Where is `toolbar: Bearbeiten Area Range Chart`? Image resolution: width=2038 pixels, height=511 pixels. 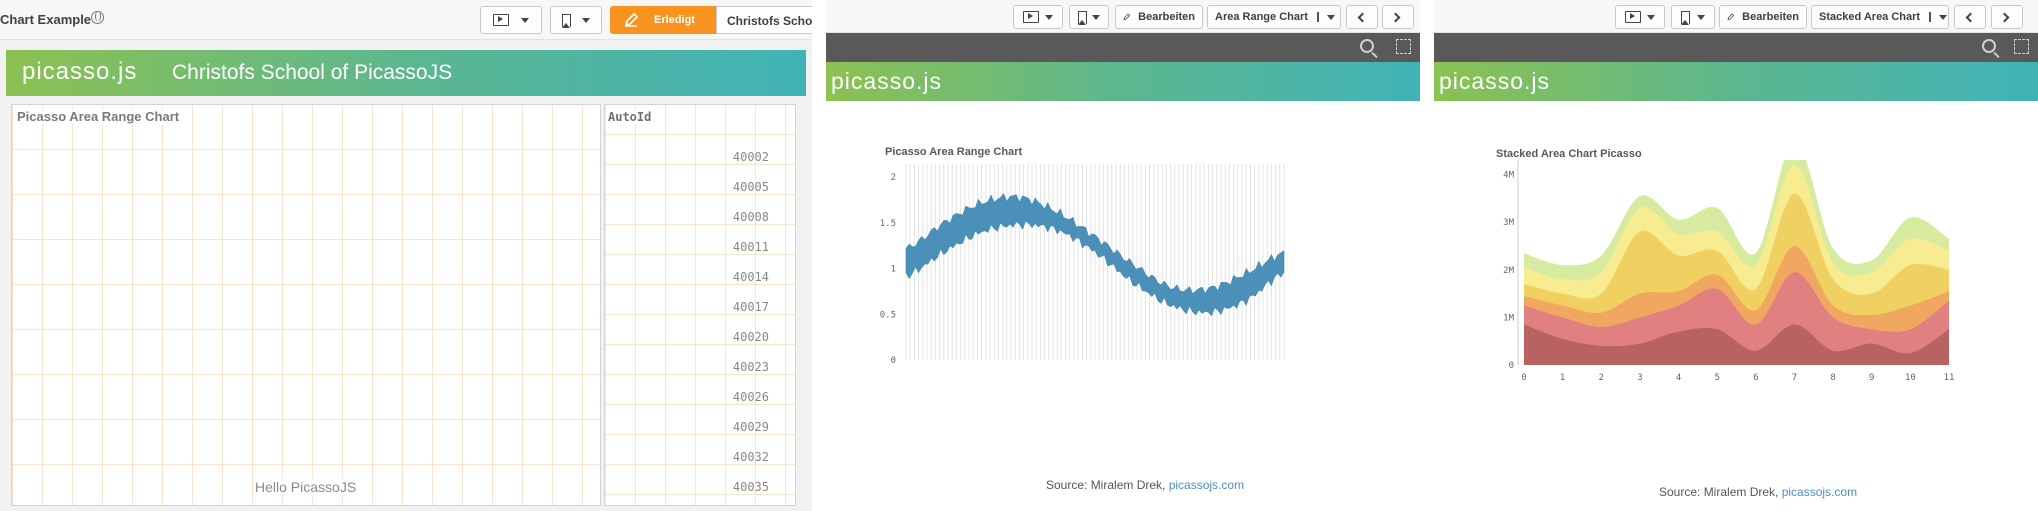
toolbar: Bearbeiten Area Range Chart is located at coordinates (1123, 16).